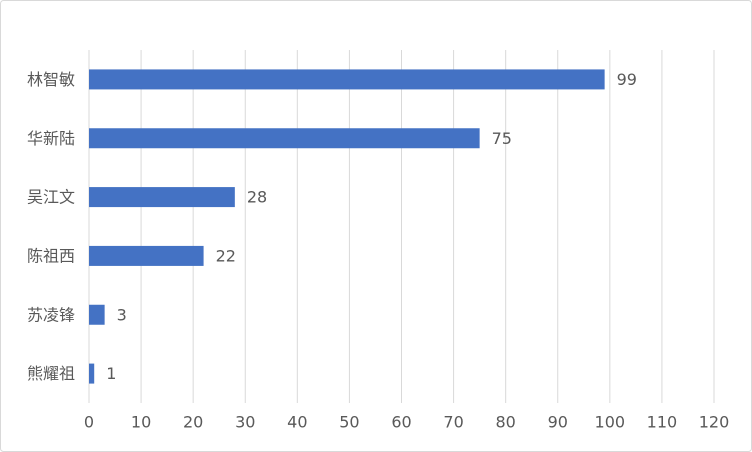 This screenshot has width=752, height=452. What do you see at coordinates (51, 255) in the screenshot?
I see `y-tick-label: 陈祖西` at bounding box center [51, 255].